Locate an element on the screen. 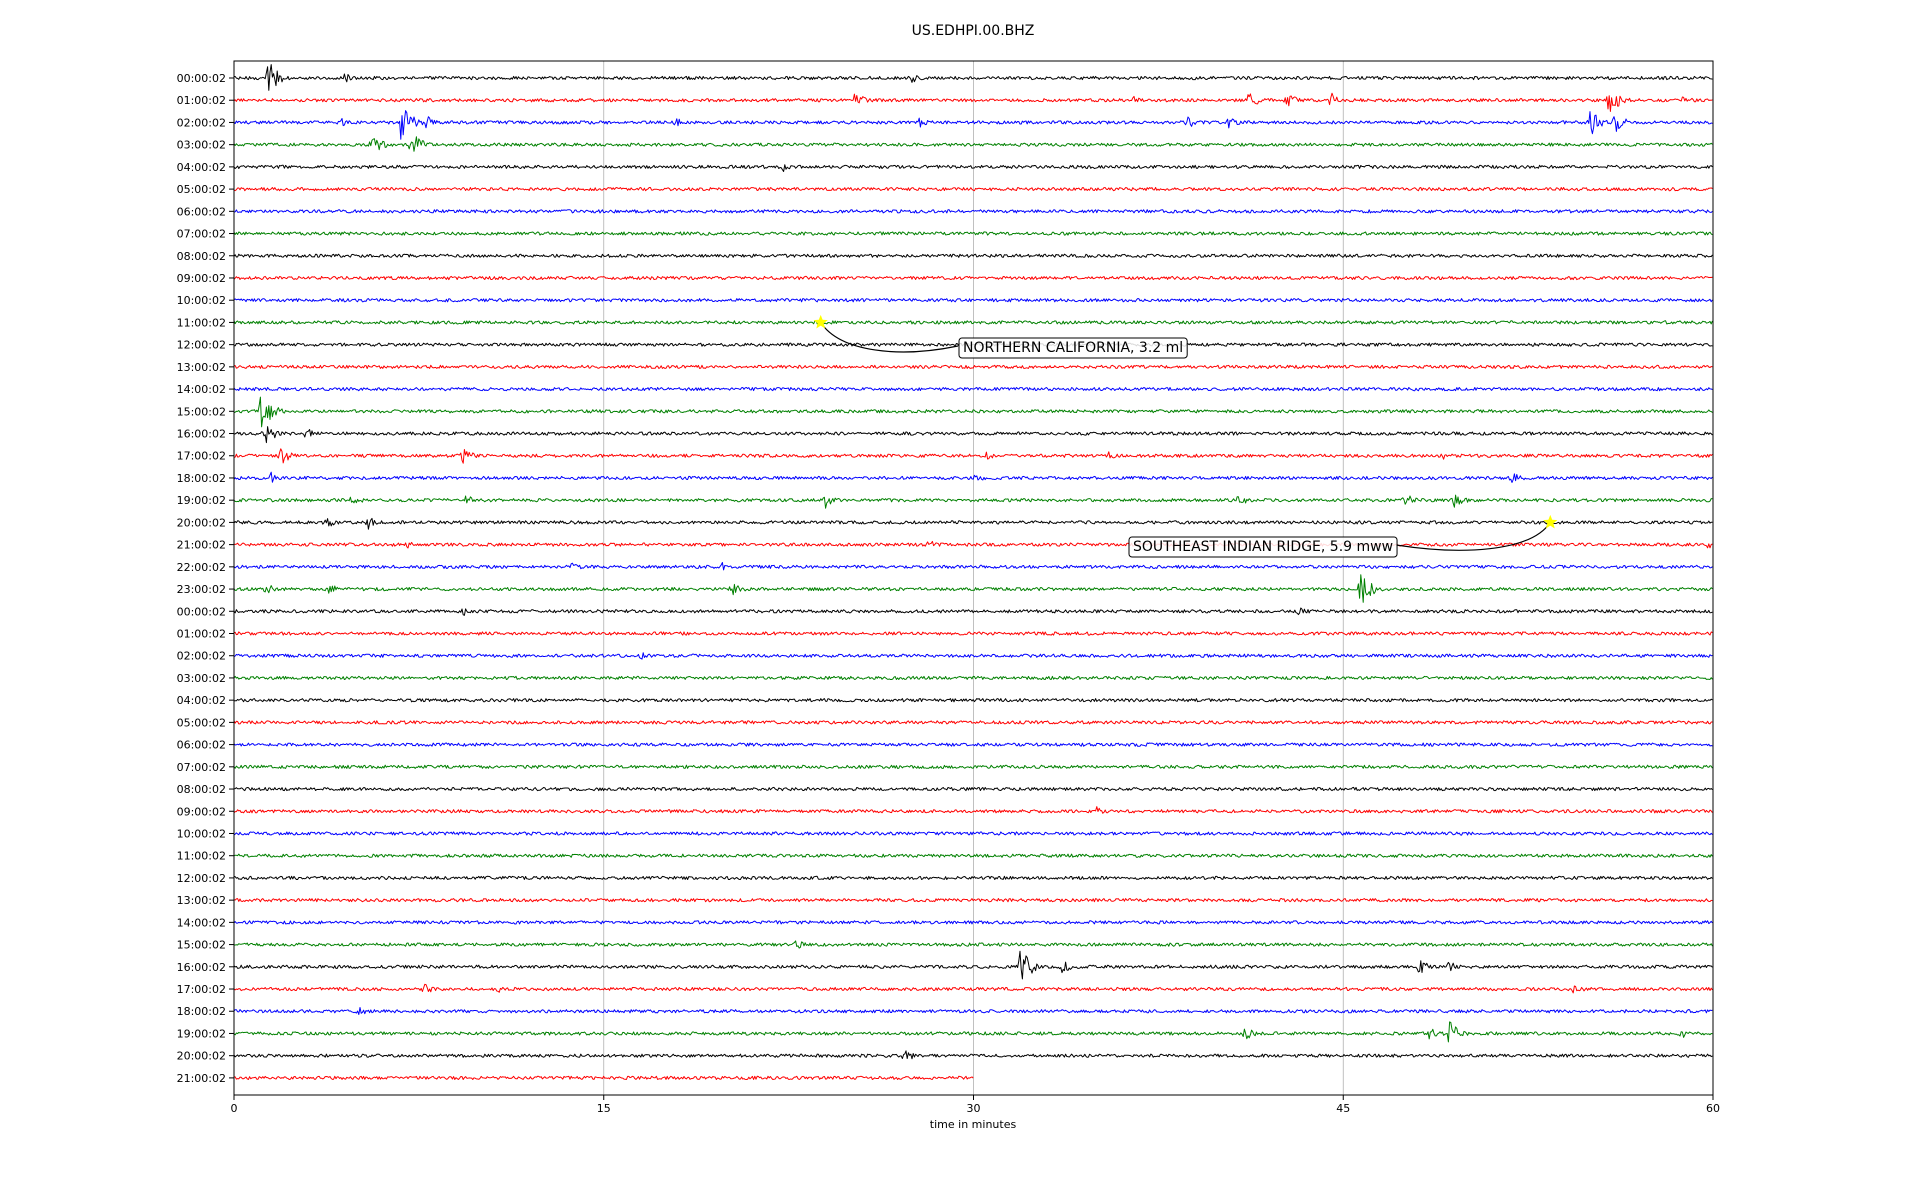 Image resolution: width=1920 pixels, height=1204 pixels. x-axis-ticks: 0 15 30 45 60 is located at coordinates (975, 1105).